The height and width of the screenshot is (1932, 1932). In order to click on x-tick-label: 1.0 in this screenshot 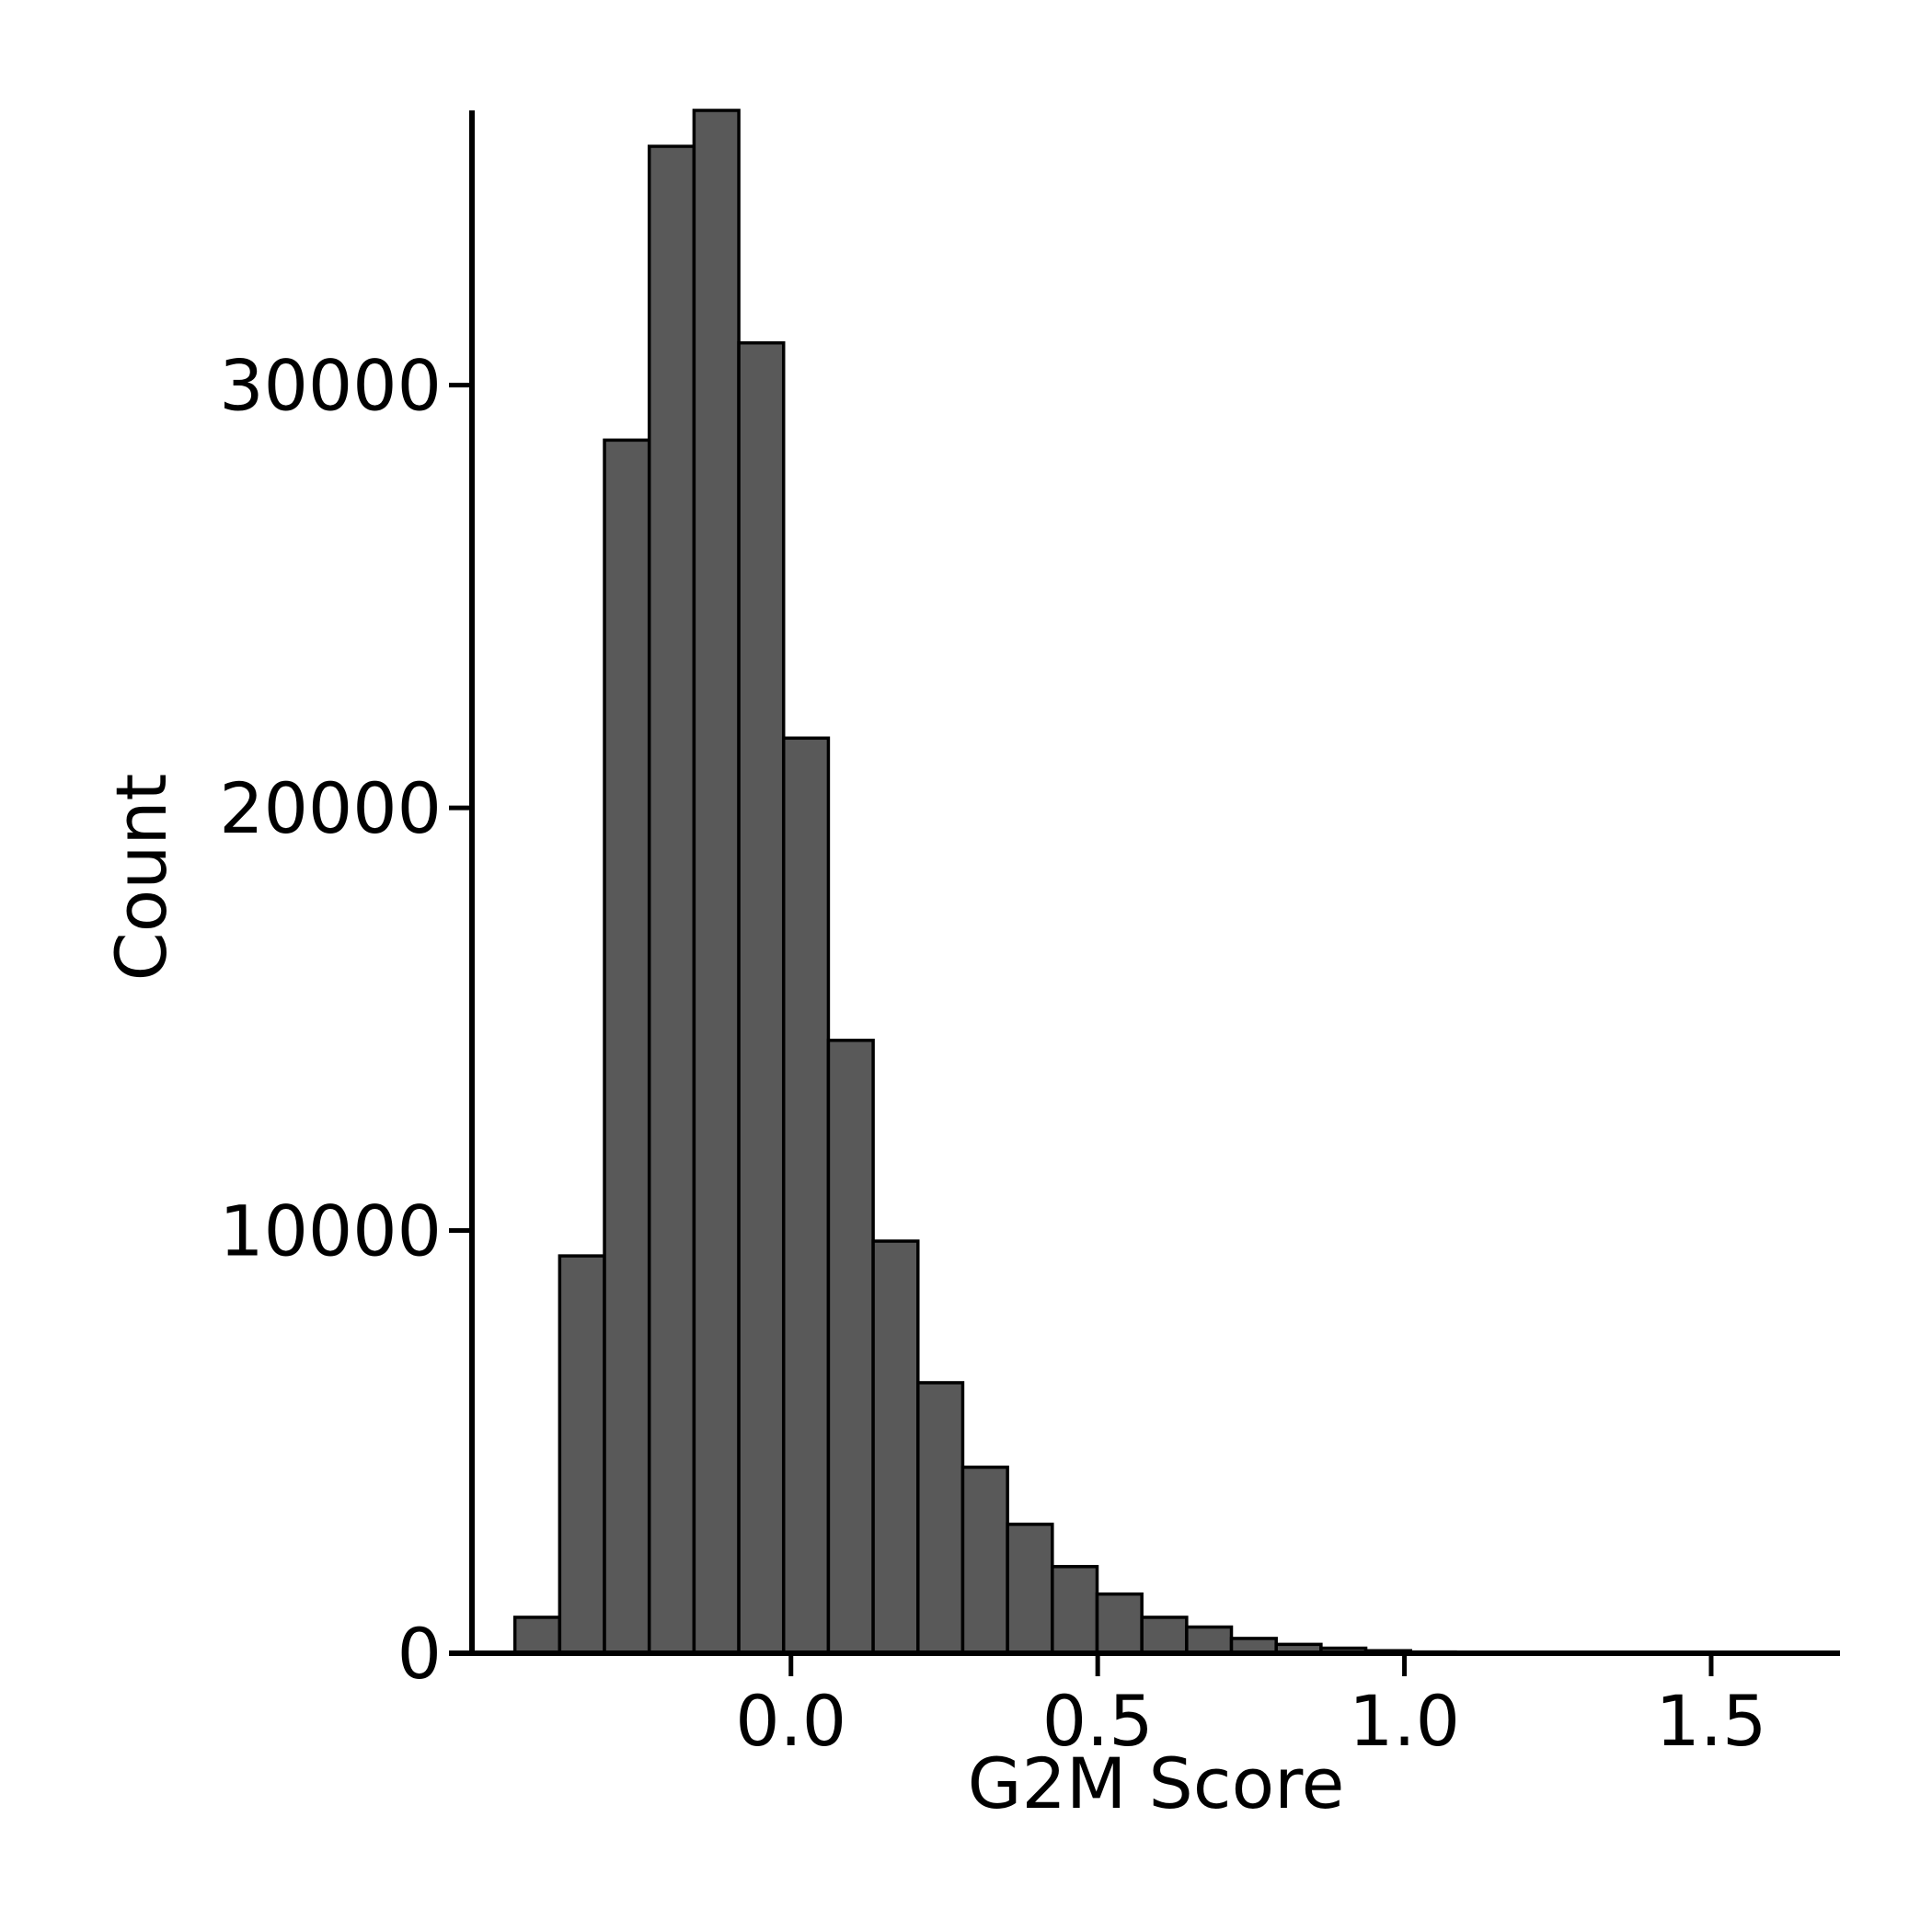, I will do `click(1404, 1721)`.